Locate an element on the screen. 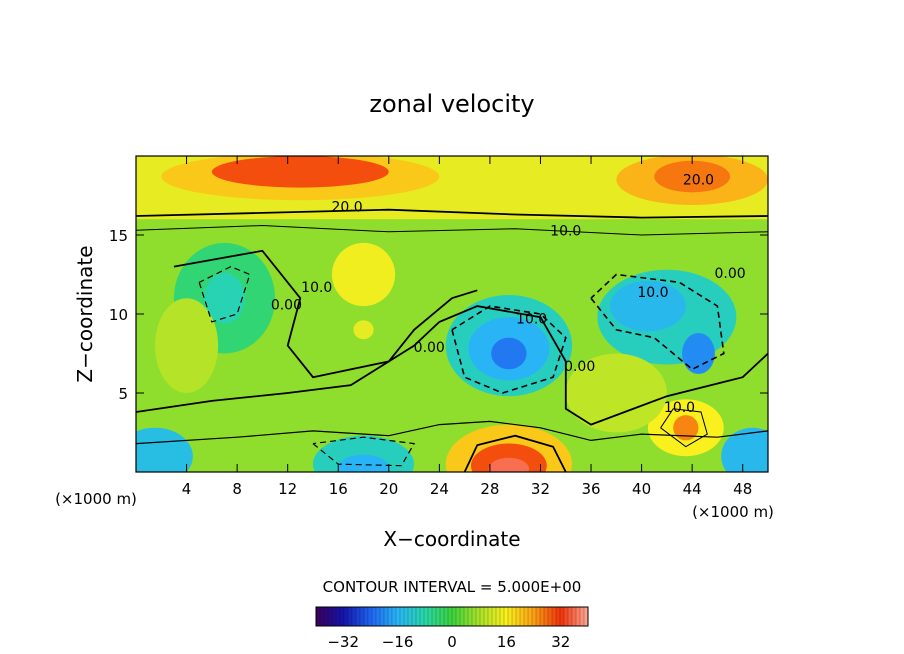 Image resolution: width=904 pixels, height=654 pixels. colorbar is located at coordinates (452, 616).